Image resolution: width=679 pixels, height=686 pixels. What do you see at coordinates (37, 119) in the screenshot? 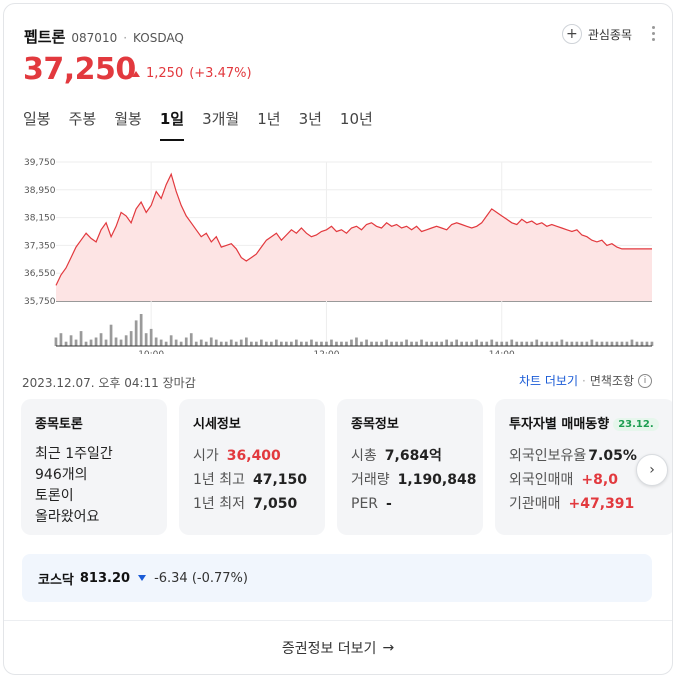
I see `tab-daily: 일봉` at bounding box center [37, 119].